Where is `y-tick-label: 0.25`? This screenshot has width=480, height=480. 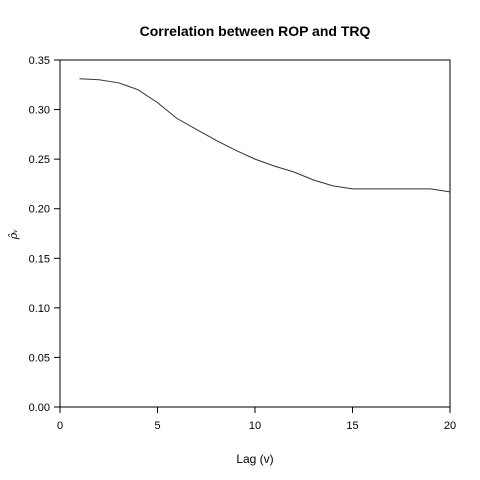 y-tick-label: 0.25 is located at coordinates (39, 160).